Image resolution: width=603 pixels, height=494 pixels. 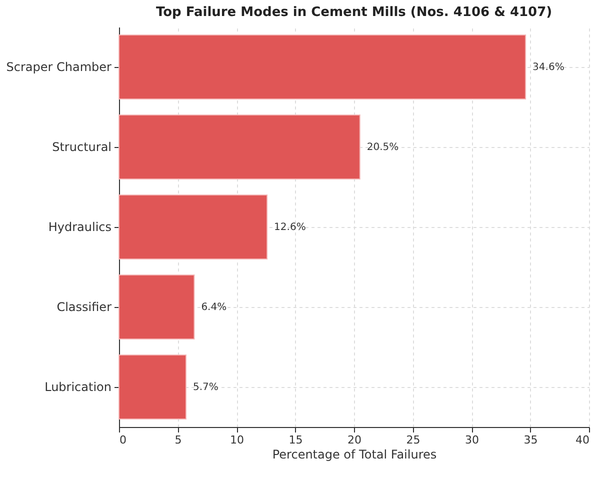 What do you see at coordinates (531, 440) in the screenshot?
I see `x-tick-label: 35` at bounding box center [531, 440].